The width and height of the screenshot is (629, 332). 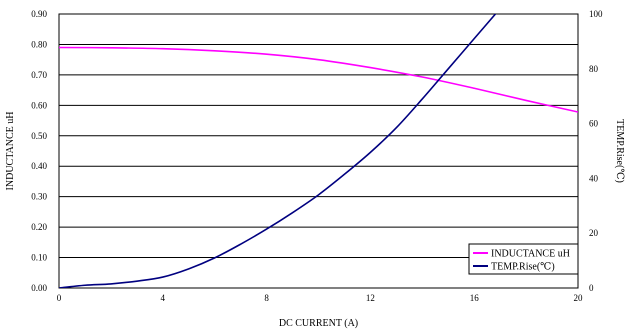 What do you see at coordinates (530, 254) in the screenshot?
I see `legend-label-inductance: INDUCTANCE uH` at bounding box center [530, 254].